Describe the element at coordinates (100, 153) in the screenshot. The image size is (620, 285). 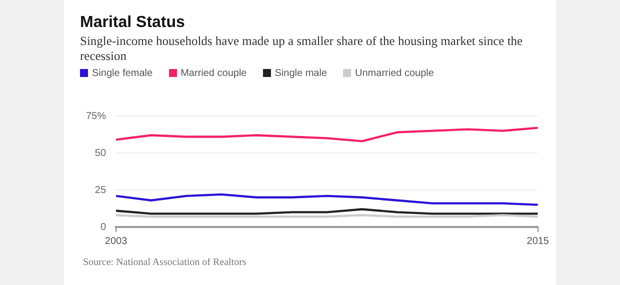
I see `y-tick-label: 50` at that location.